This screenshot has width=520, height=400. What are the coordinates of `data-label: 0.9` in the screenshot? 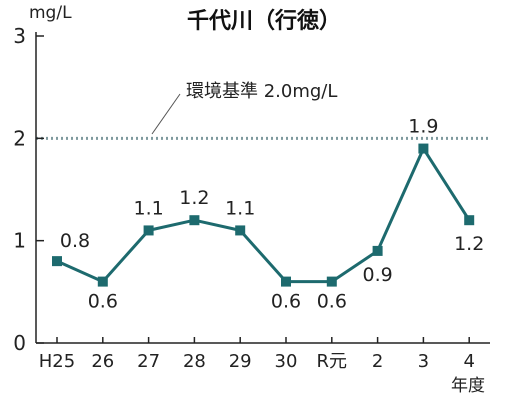 It's located at (377, 275).